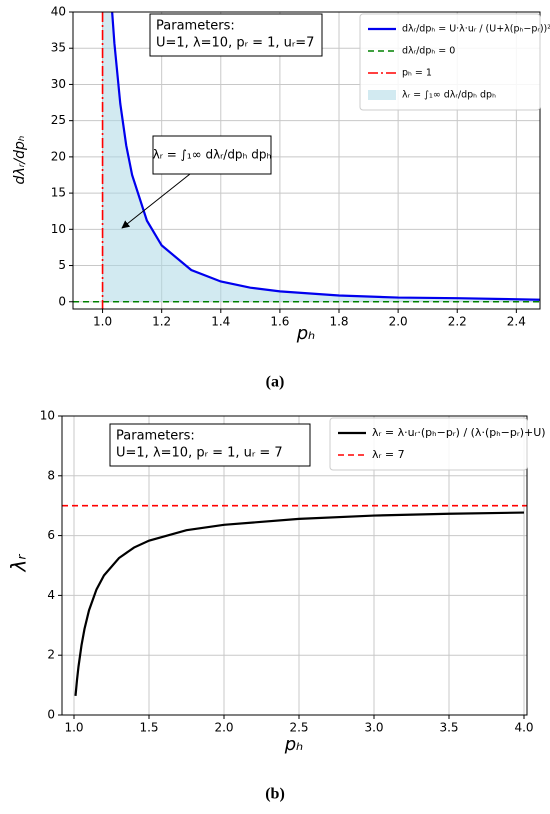  What do you see at coordinates (58, 84) in the screenshot?
I see `y-tick-label: 30` at bounding box center [58, 84].